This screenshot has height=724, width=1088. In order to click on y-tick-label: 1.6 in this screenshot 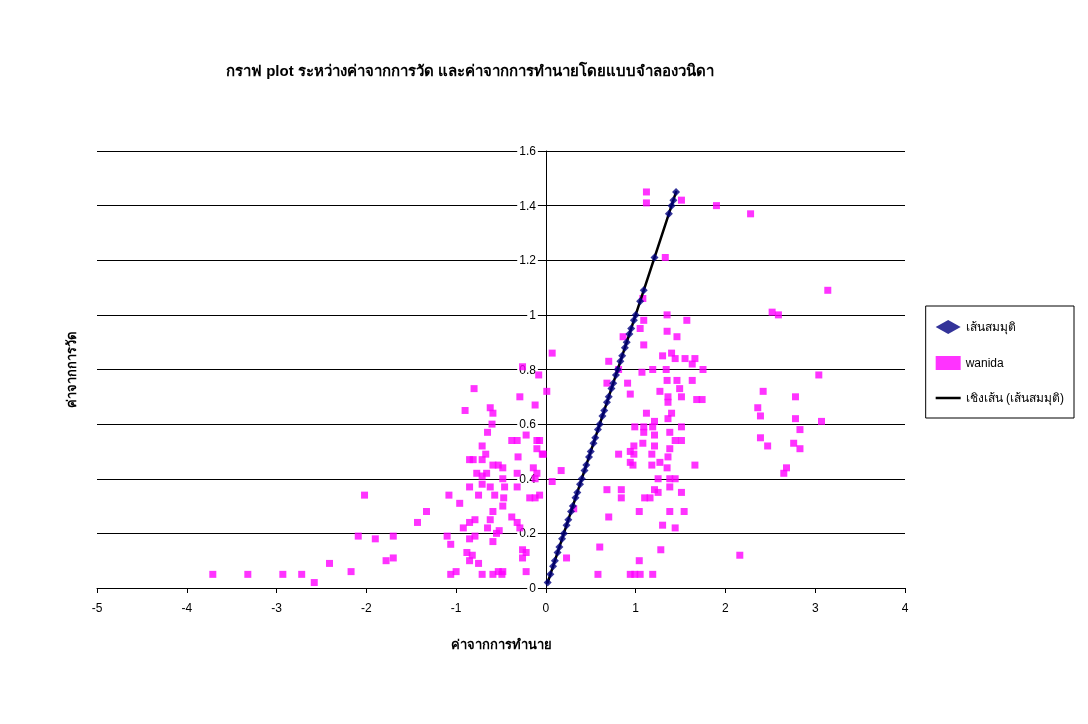, I will do `click(528, 151)`.